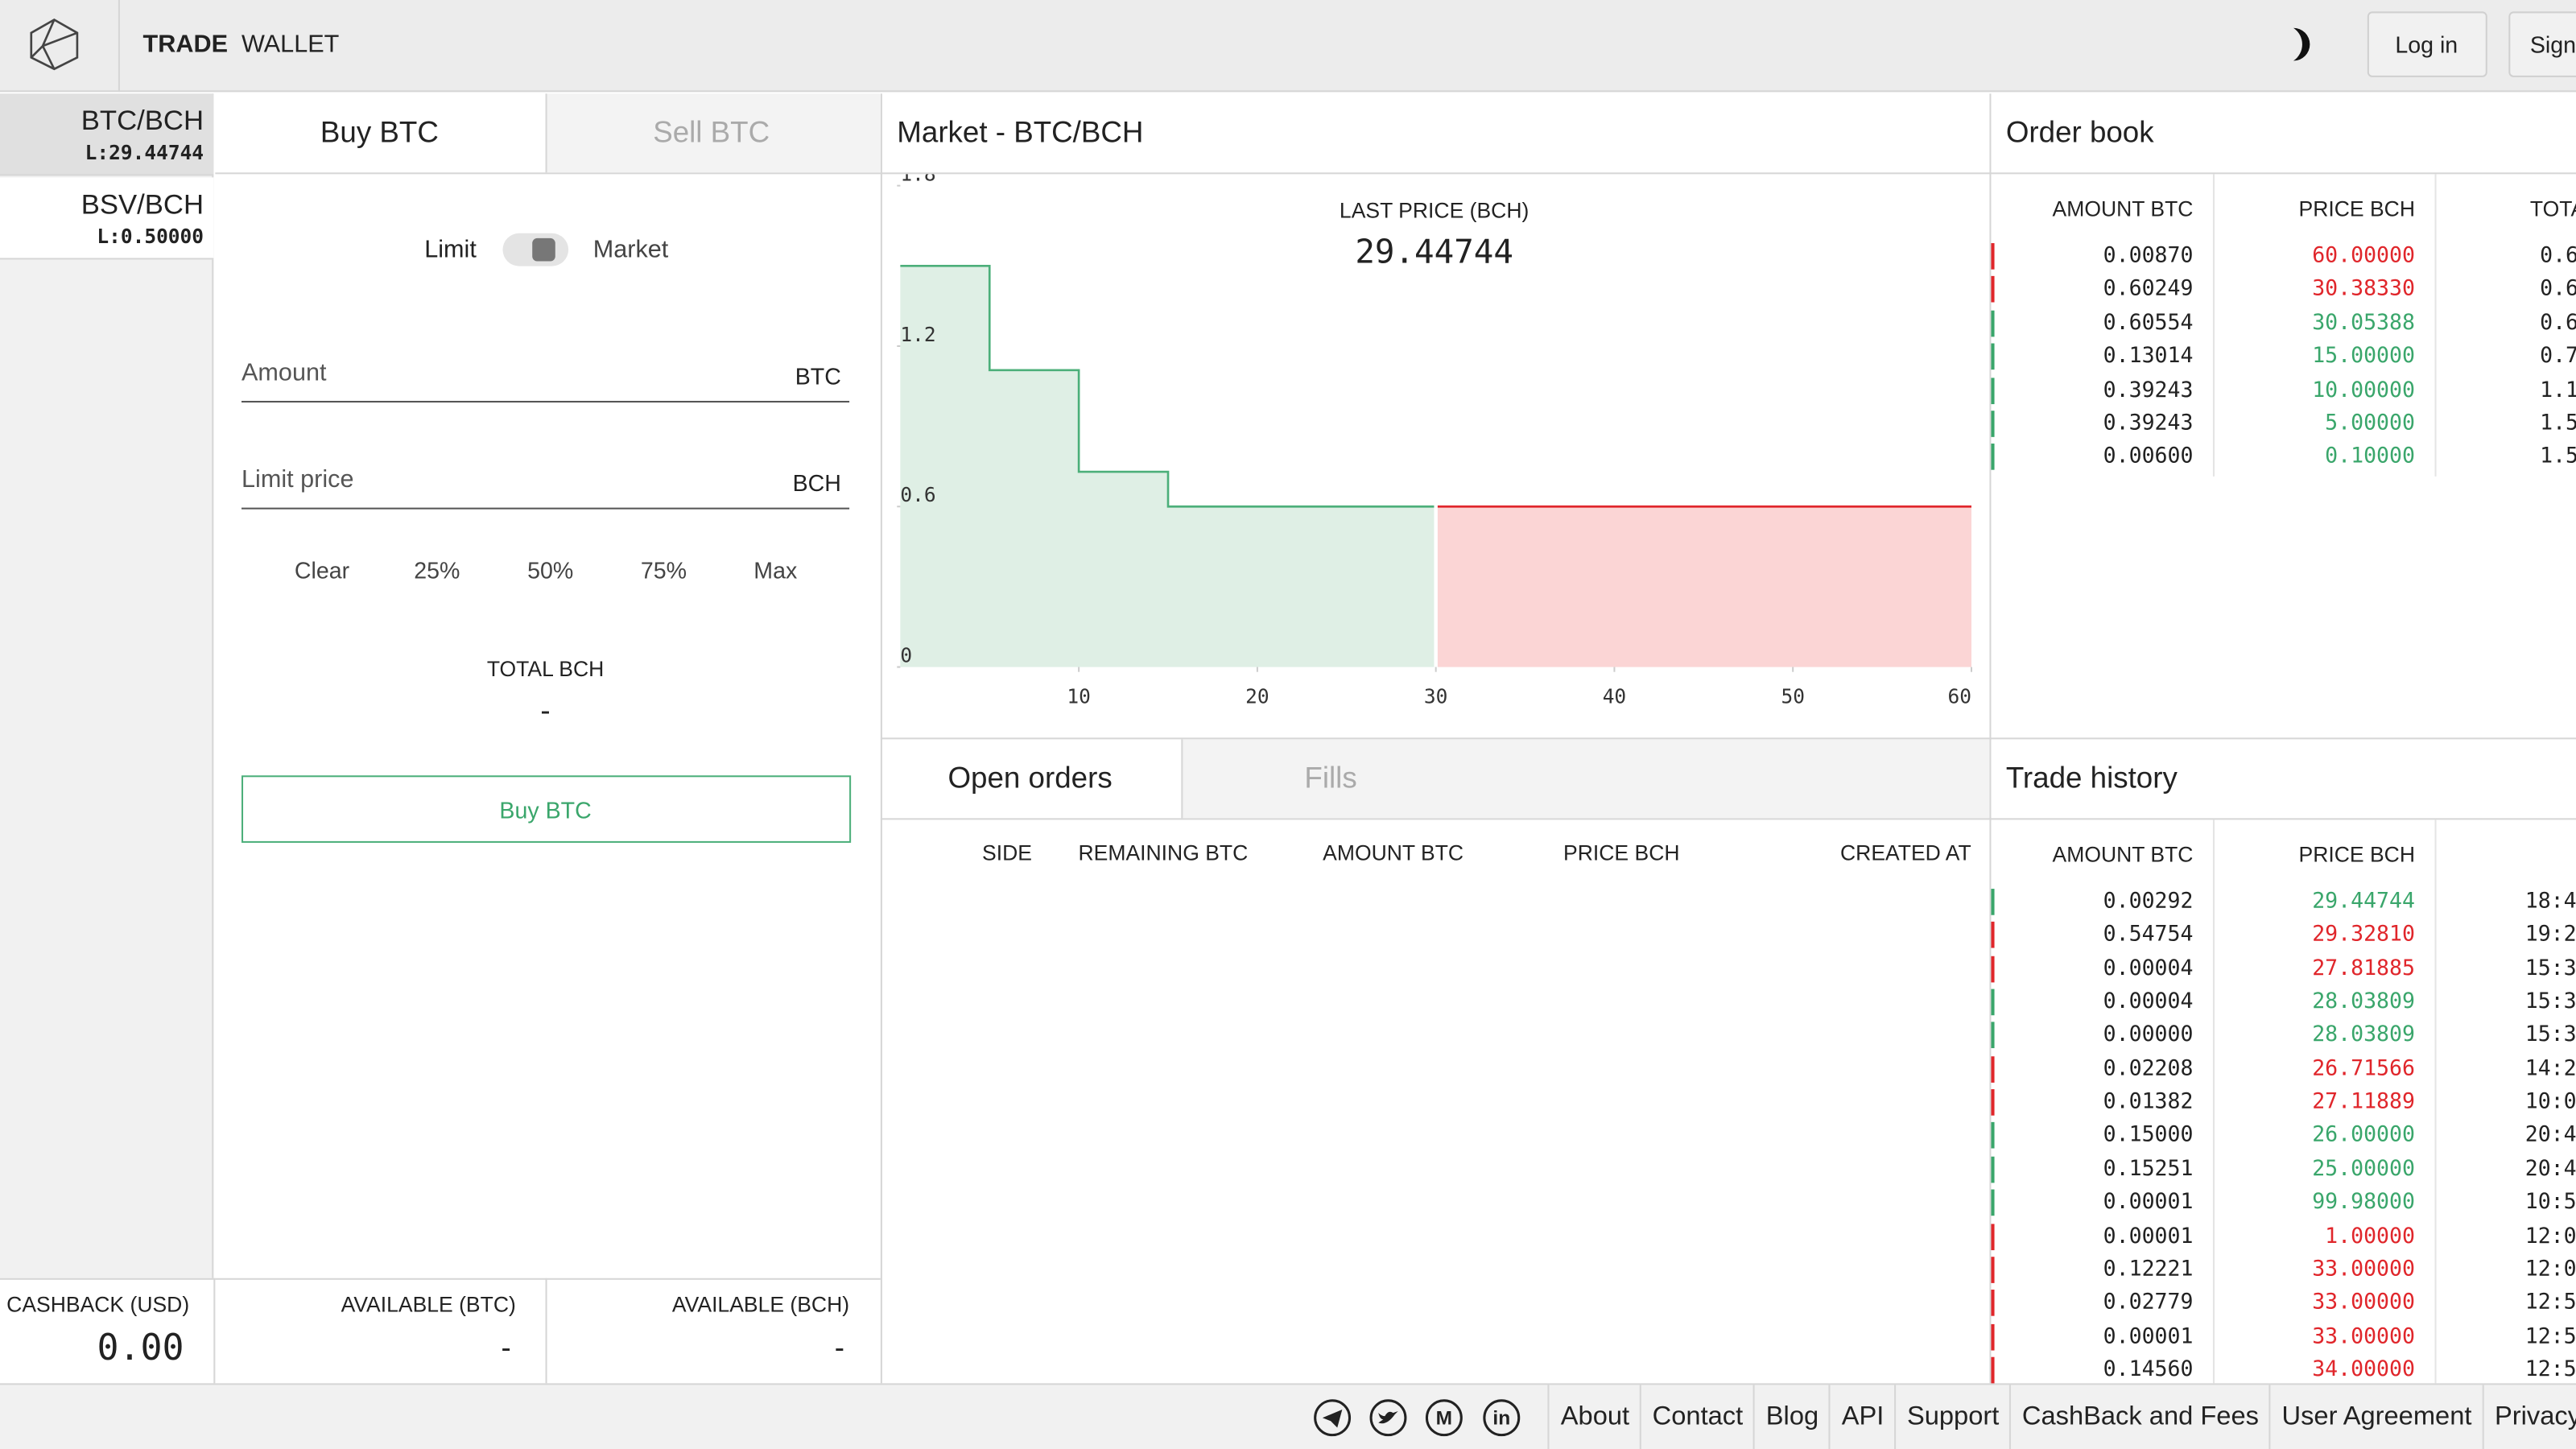 The width and height of the screenshot is (2576, 1449). I want to click on balance-label: CASHBACK (USD), so click(98, 1304).